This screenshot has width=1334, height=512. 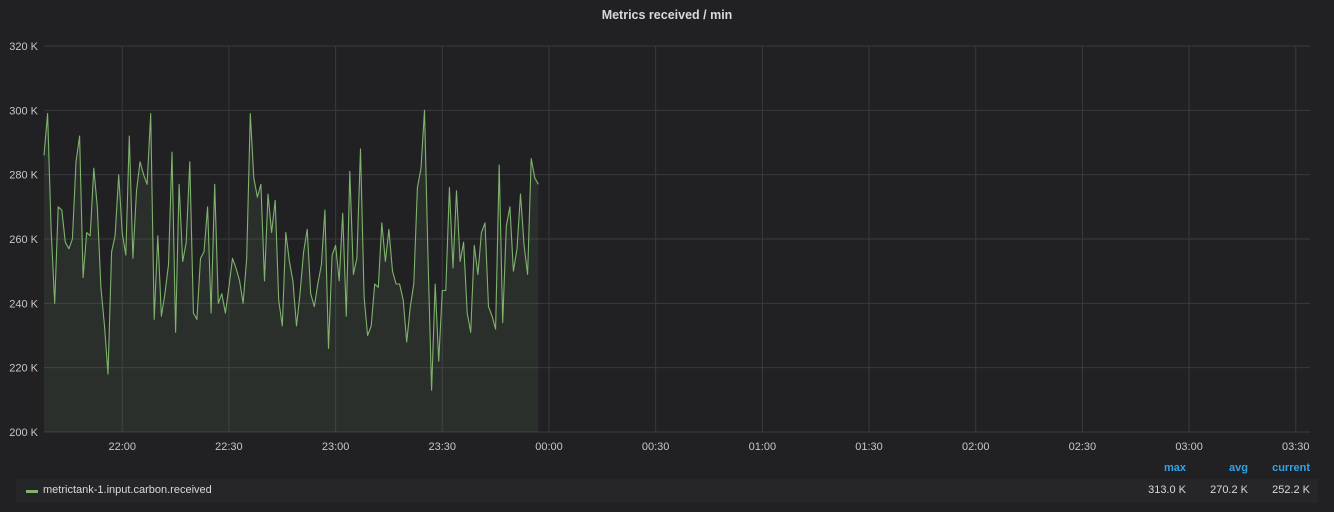 What do you see at coordinates (976, 447) in the screenshot?
I see `x-tick-label: 02:00` at bounding box center [976, 447].